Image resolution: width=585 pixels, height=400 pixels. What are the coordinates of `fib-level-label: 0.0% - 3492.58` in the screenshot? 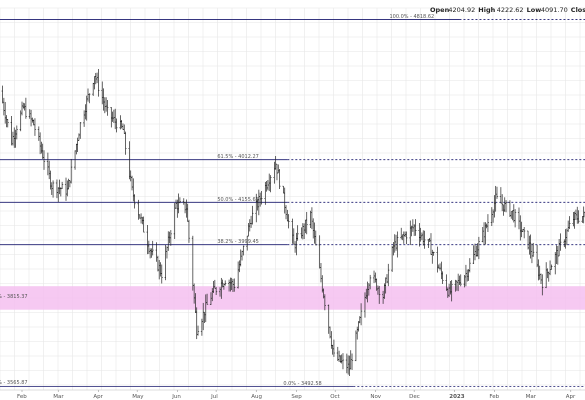 It's located at (302, 384).